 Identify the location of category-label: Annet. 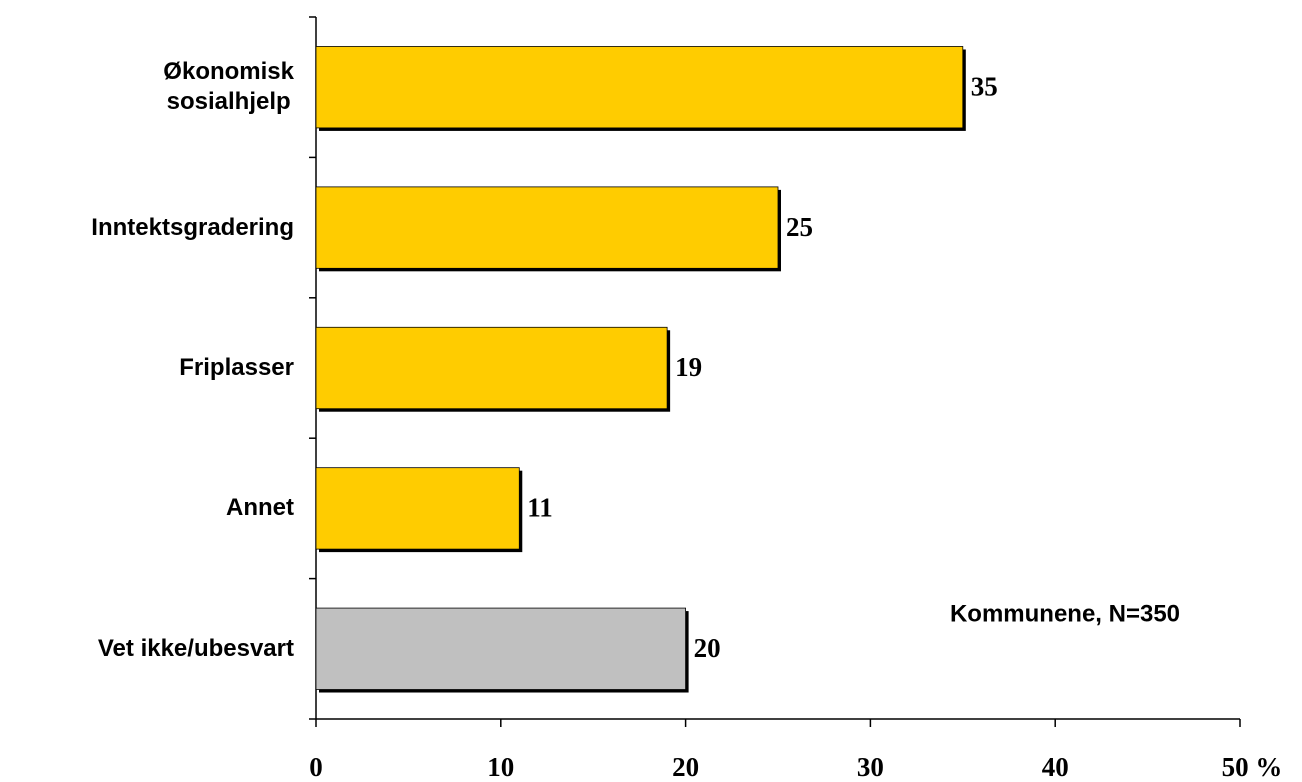
(260, 508).